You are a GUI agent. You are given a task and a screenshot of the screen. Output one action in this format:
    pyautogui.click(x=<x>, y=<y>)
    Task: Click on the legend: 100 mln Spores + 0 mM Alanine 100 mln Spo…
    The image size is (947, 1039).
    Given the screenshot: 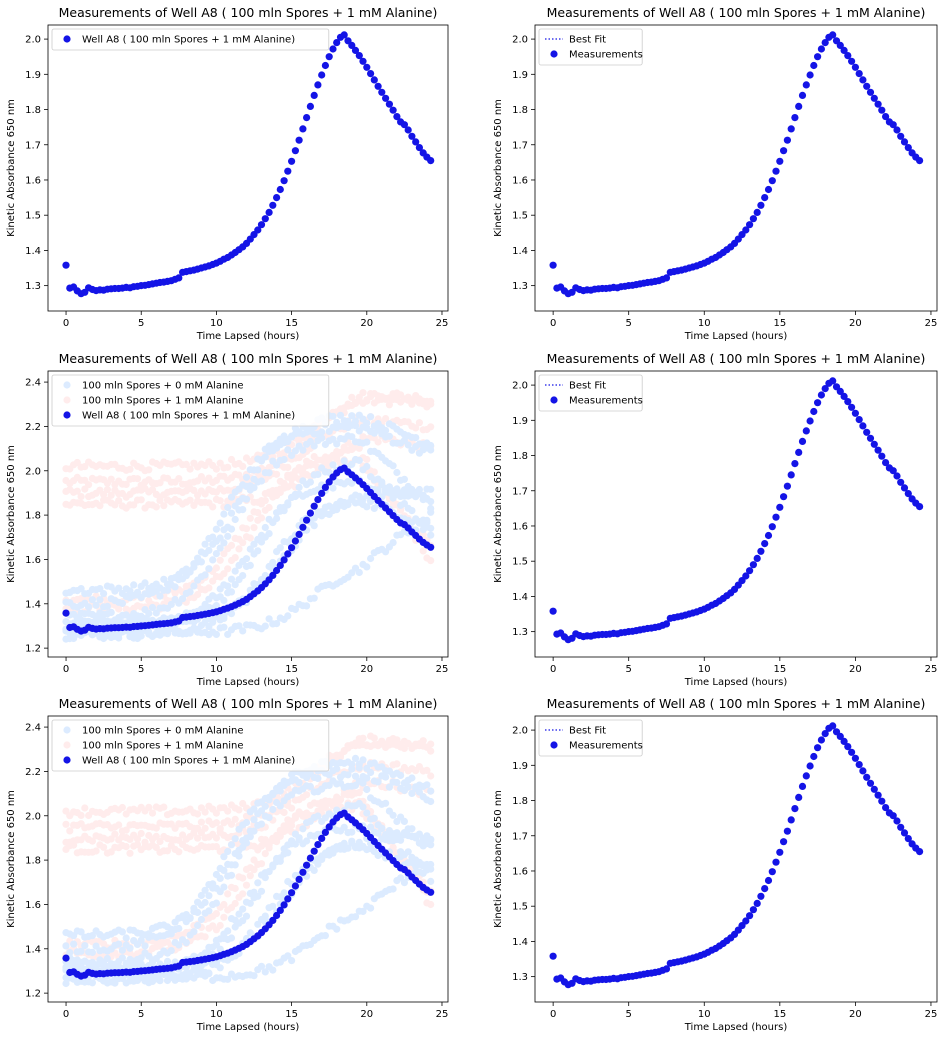 What is the action you would take?
    pyautogui.click(x=190, y=745)
    